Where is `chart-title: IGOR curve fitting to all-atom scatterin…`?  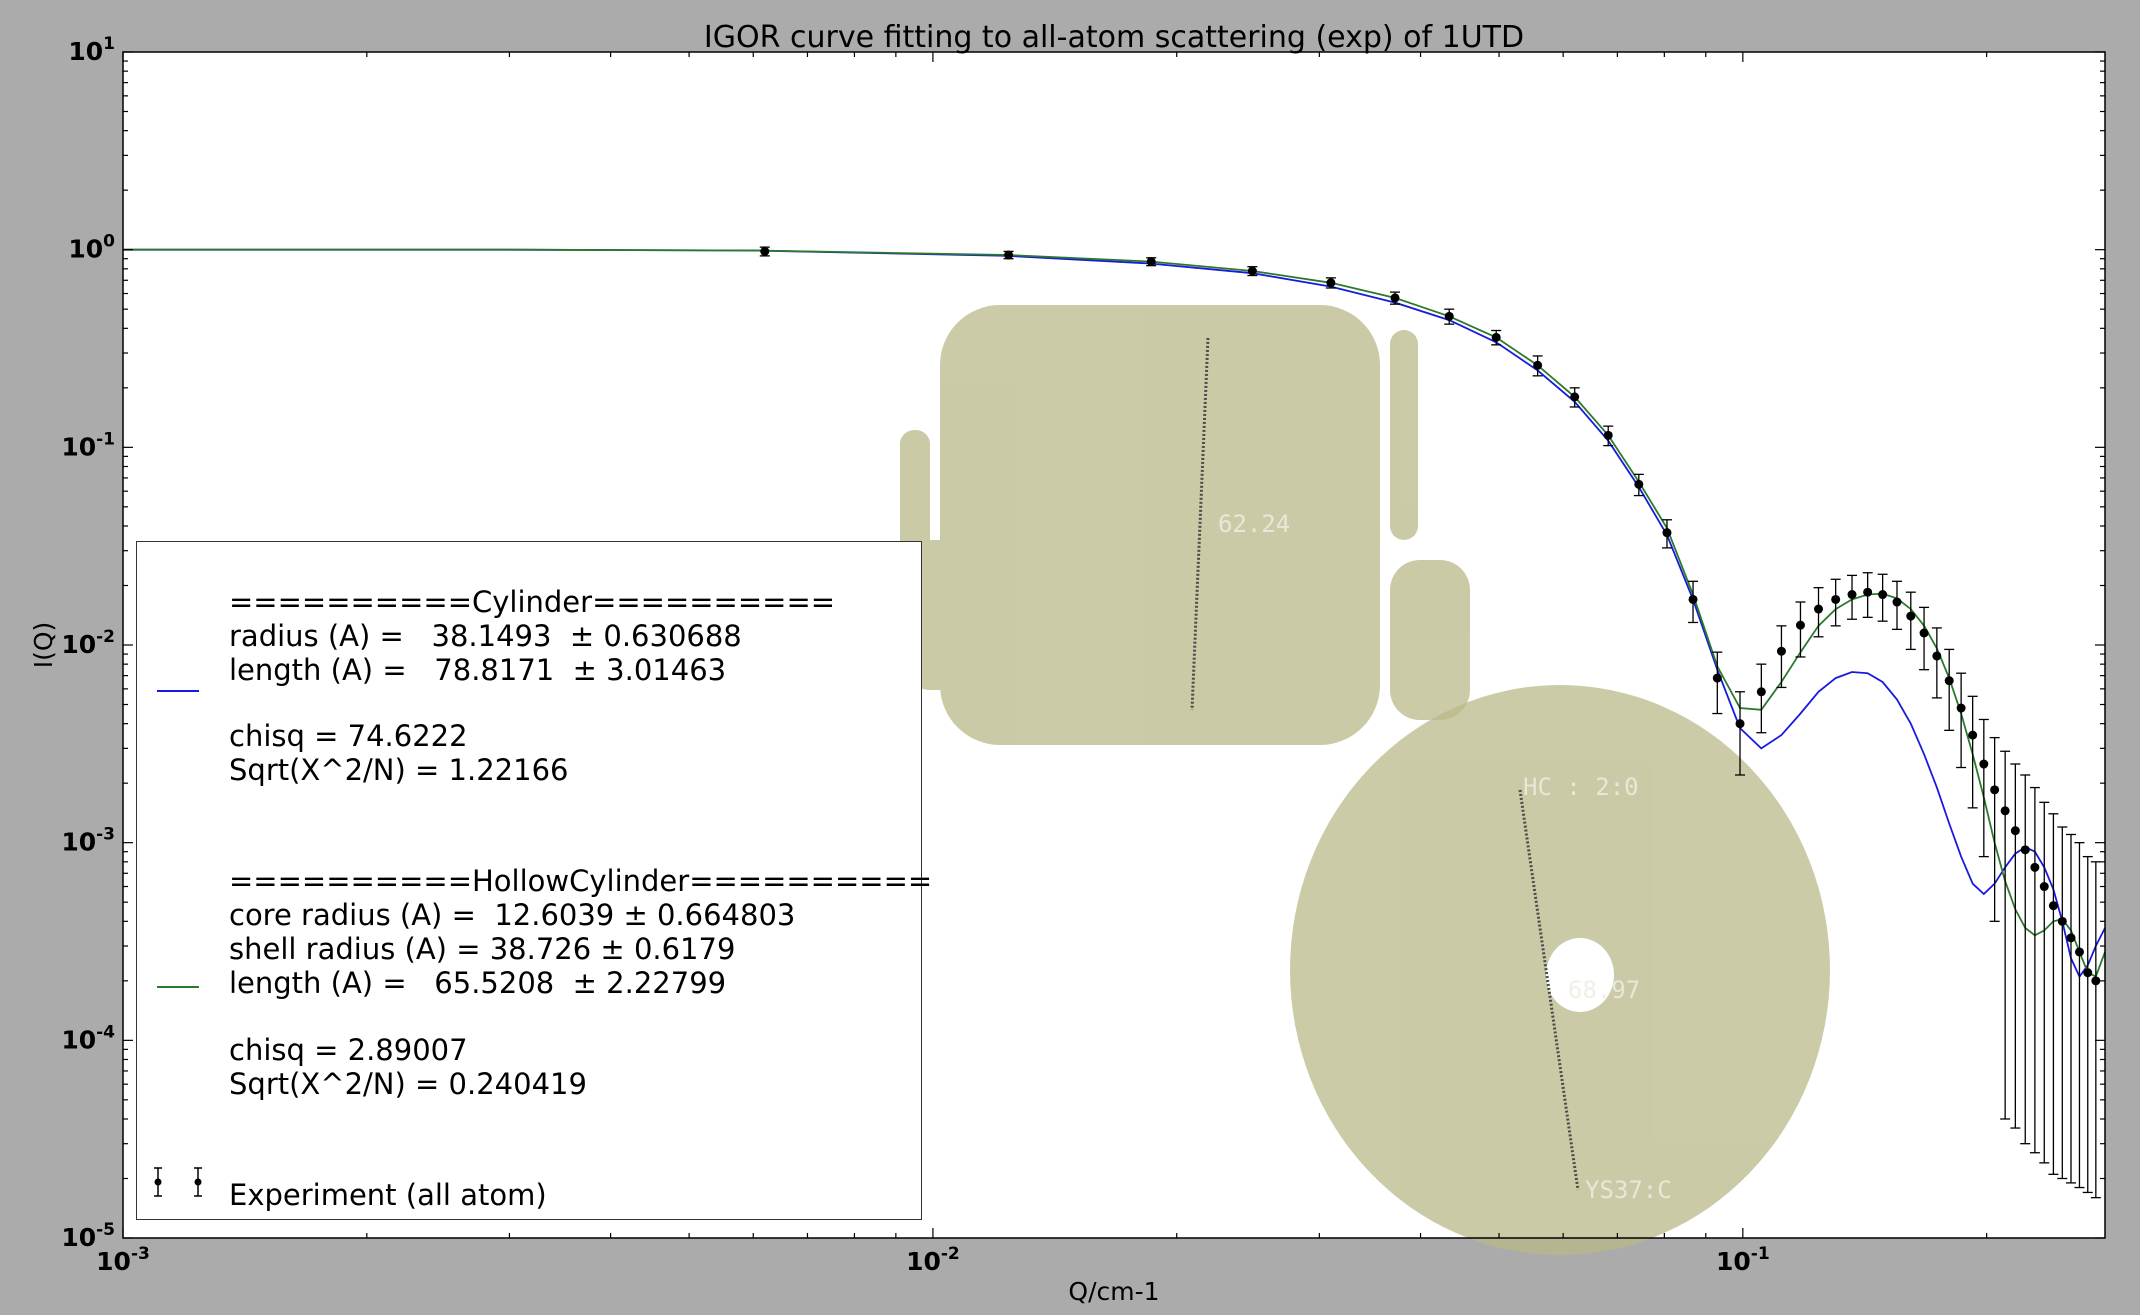
chart-title: IGOR curve fitting to all-atom scatterin… is located at coordinates (1114, 37).